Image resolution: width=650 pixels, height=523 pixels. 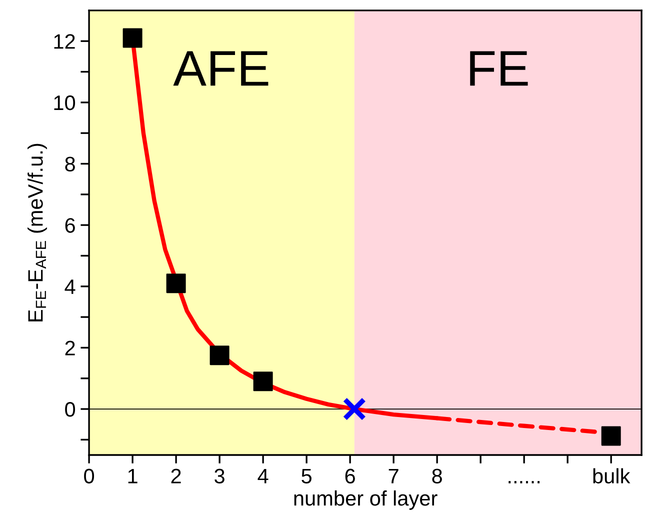 I want to click on x-tick-label: 0, so click(x=89, y=476).